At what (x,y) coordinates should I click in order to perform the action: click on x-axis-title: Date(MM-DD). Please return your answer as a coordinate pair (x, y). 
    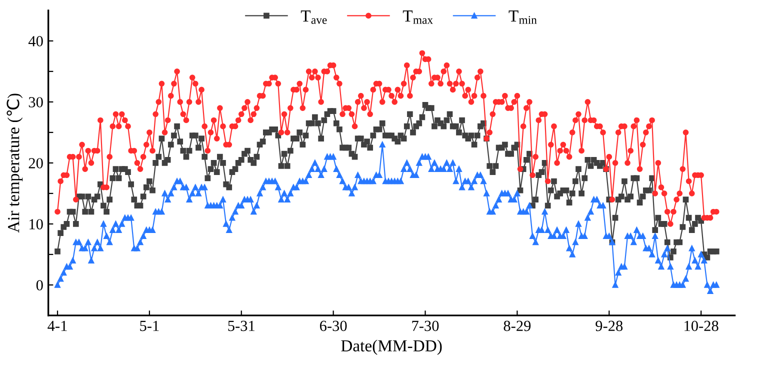
    Looking at the image, I should click on (391, 347).